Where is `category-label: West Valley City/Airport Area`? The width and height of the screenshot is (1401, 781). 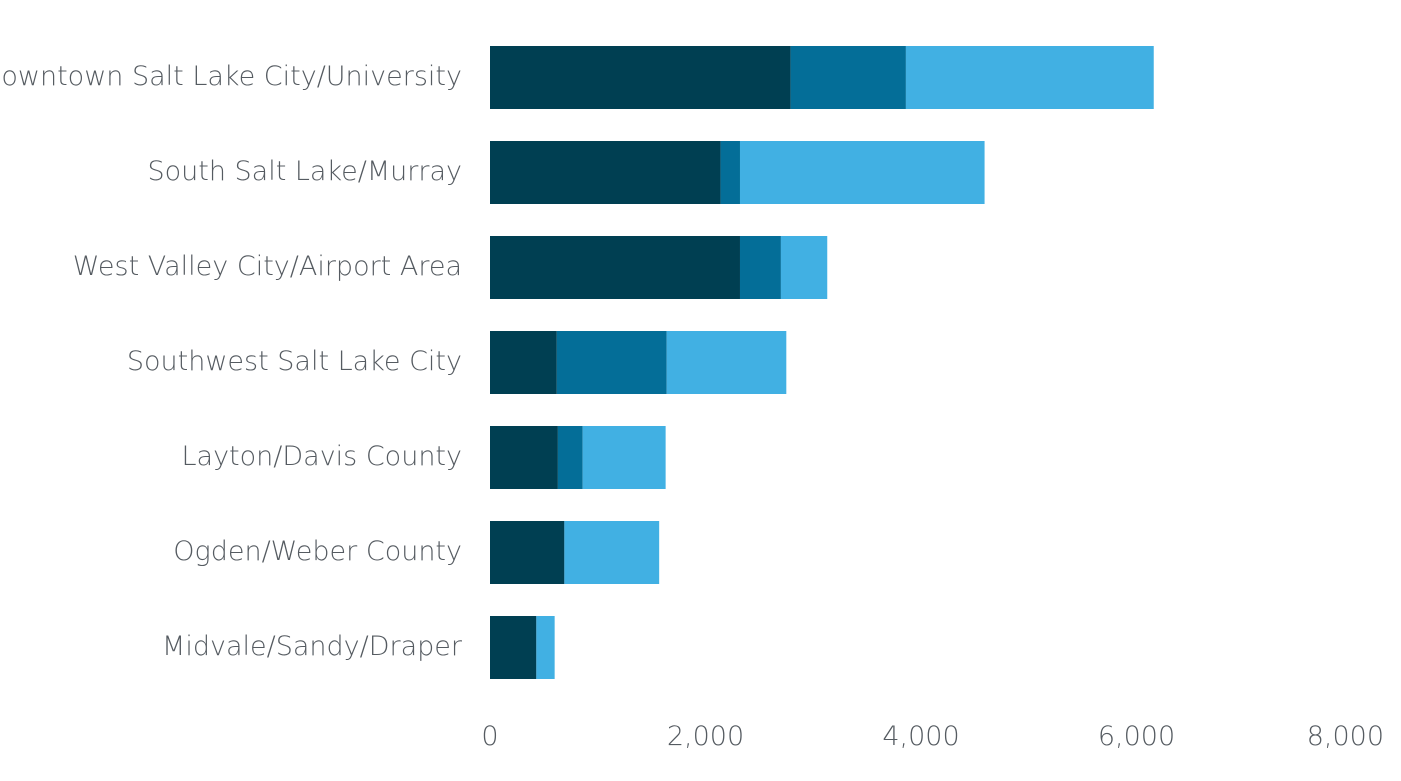
category-label: West Valley City/Airport Area is located at coordinates (267, 266).